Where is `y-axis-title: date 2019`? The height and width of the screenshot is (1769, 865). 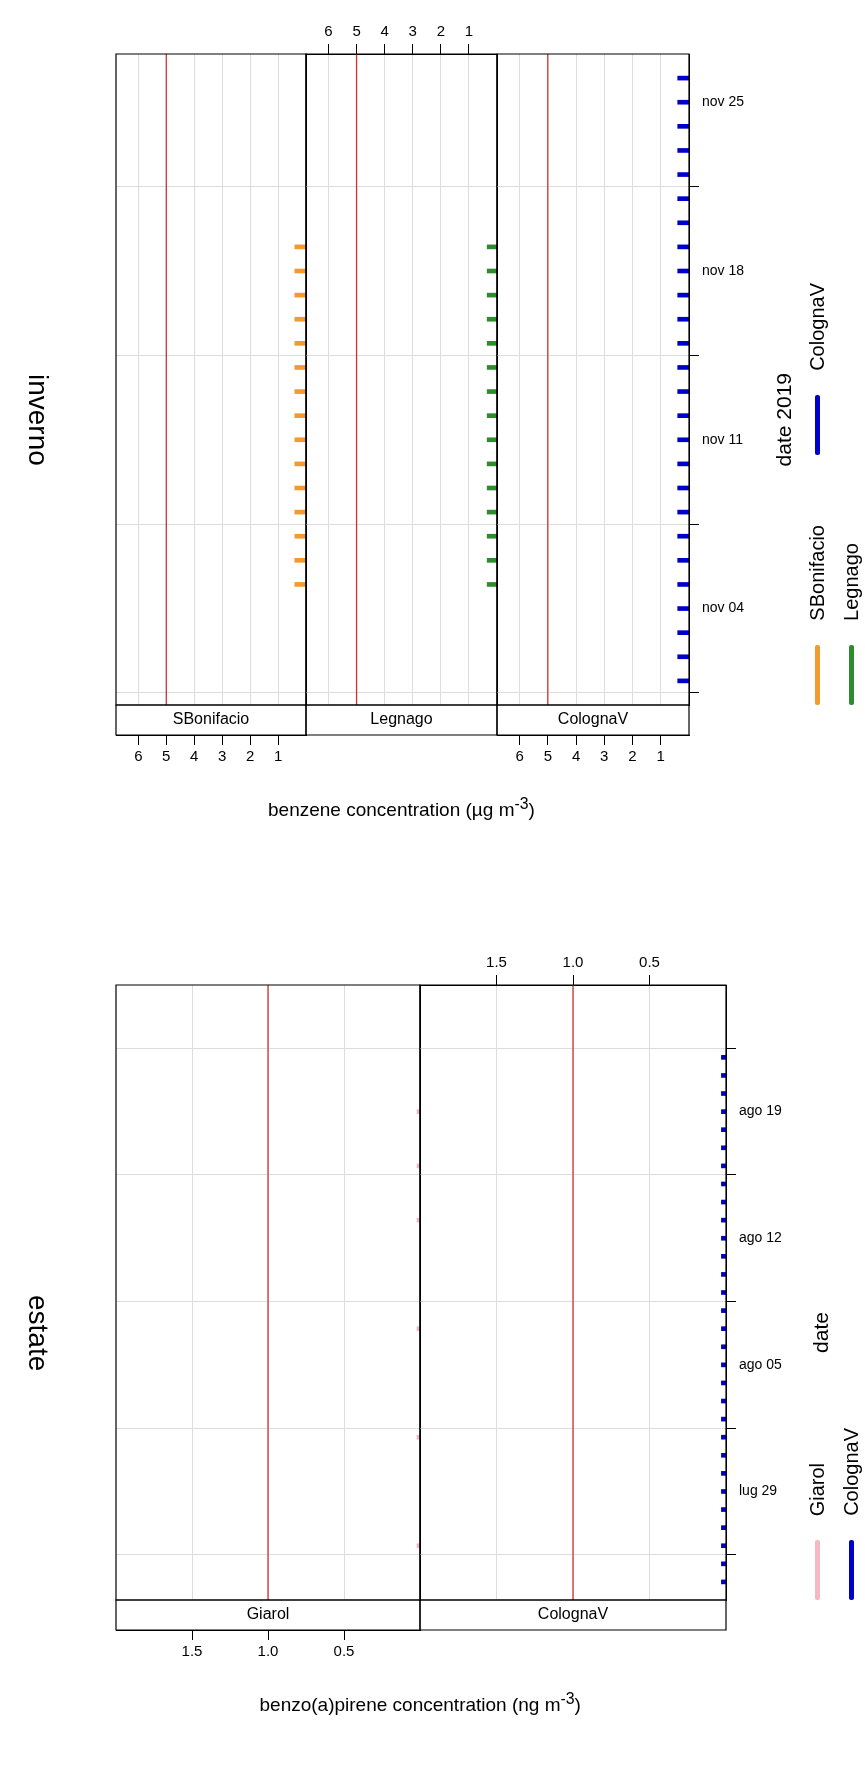 y-axis-title: date 2019 is located at coordinates (783, 420).